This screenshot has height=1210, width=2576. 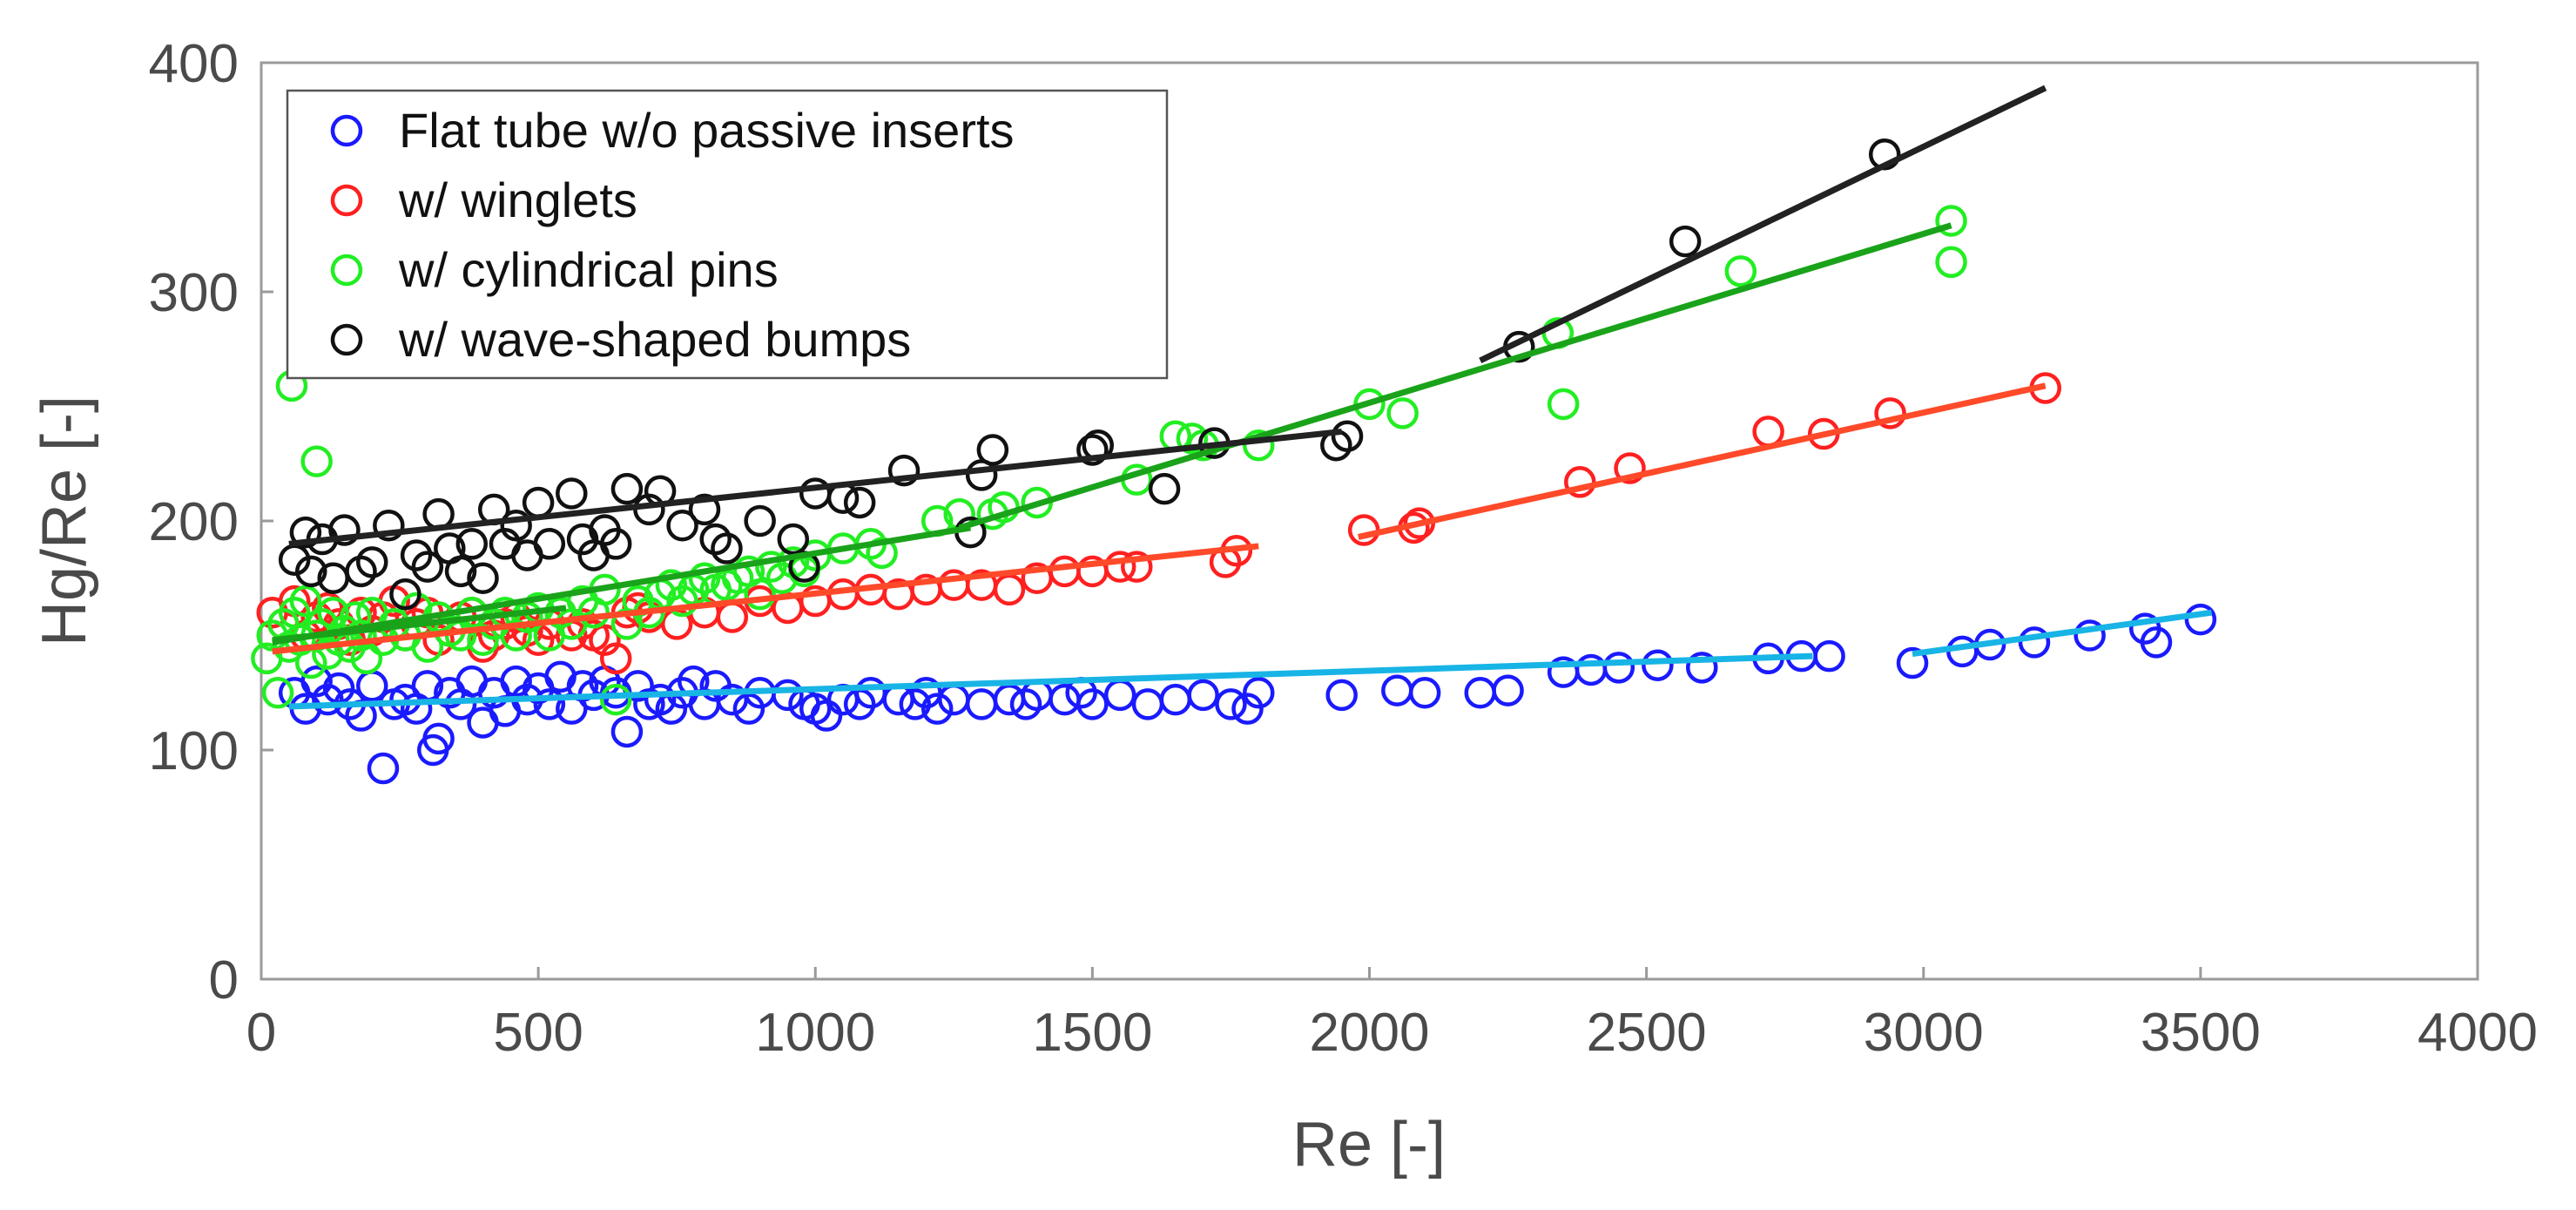 What do you see at coordinates (707, 130) in the screenshot?
I see `legend-label: Flat tube w/o passive inserts` at bounding box center [707, 130].